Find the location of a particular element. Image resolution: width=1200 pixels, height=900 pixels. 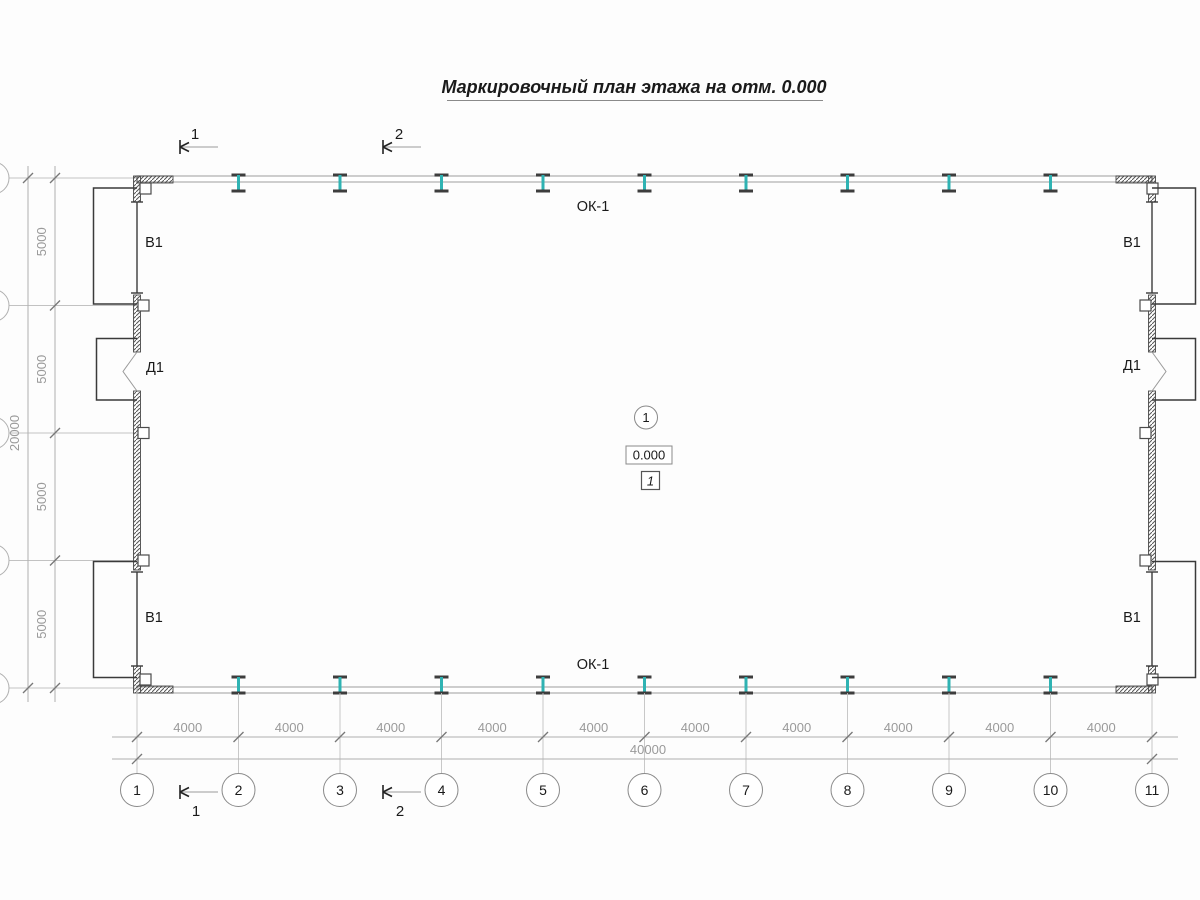

grid-bubble-label: 1 is located at coordinates (137, 790).